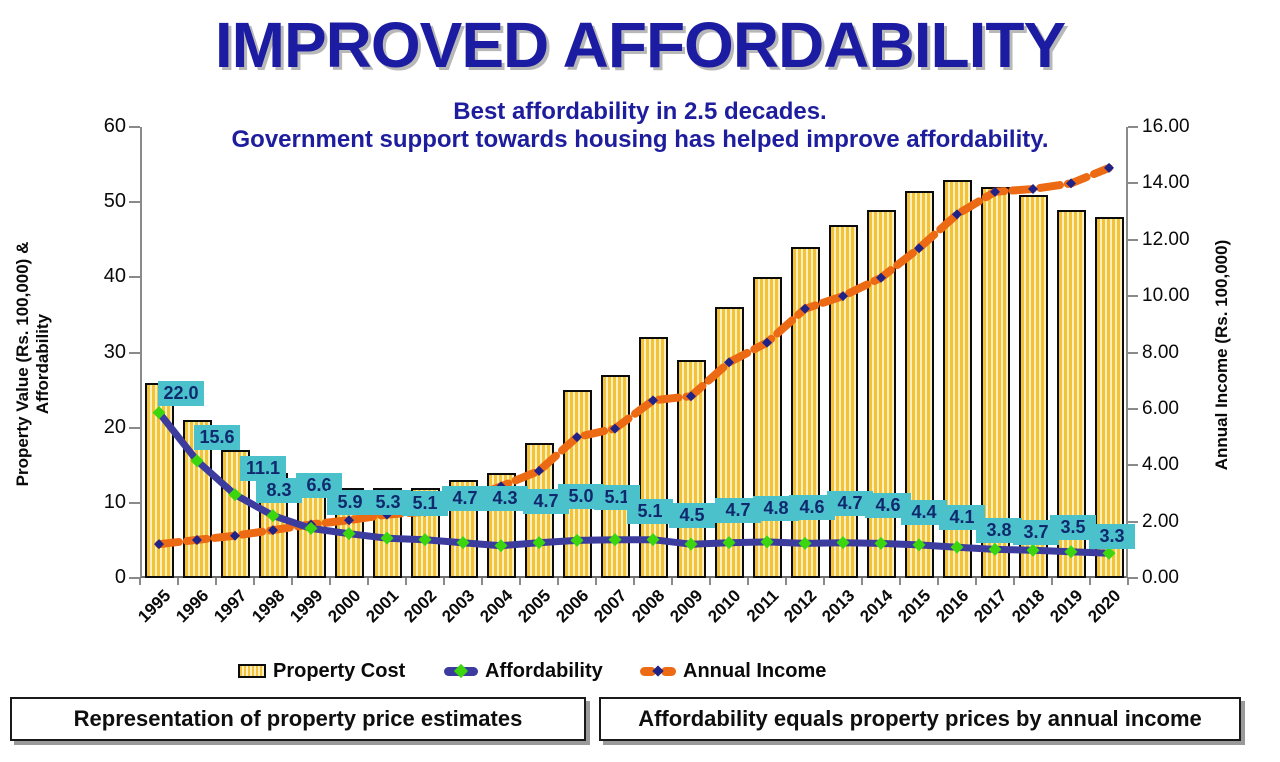 The height and width of the screenshot is (762, 1280). What do you see at coordinates (1166, 239) in the screenshot?
I see `right-axis-tick-label: 12.00` at bounding box center [1166, 239].